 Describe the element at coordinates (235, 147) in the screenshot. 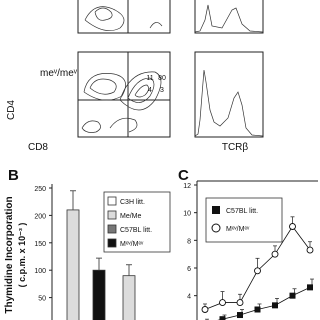

I see `x-axis-label: TCRβ` at that location.